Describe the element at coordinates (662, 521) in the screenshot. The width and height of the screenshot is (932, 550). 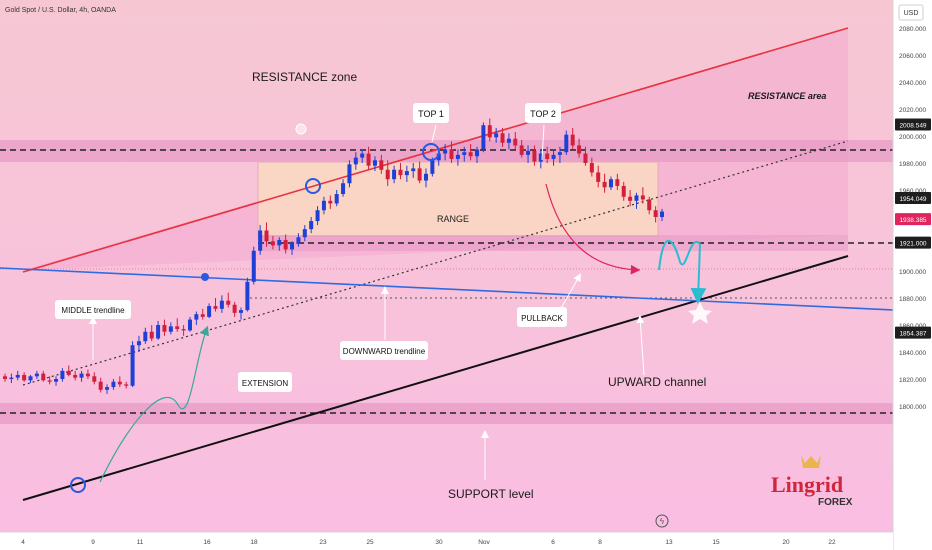
I see `lightning-icon` at that location.